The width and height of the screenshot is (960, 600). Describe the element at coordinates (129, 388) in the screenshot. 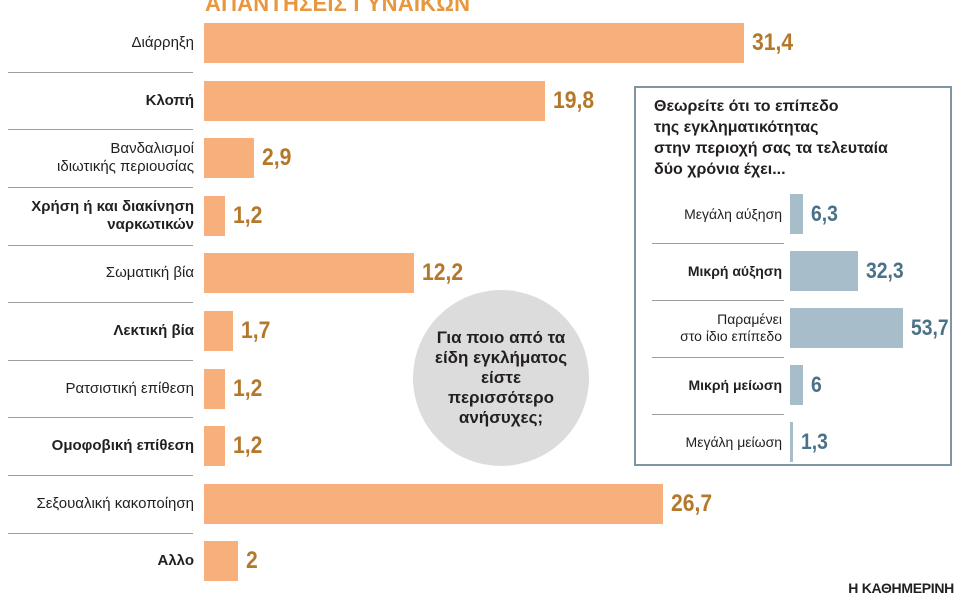

I see `category-label-line: Ρατσιστική επίθεση` at that location.